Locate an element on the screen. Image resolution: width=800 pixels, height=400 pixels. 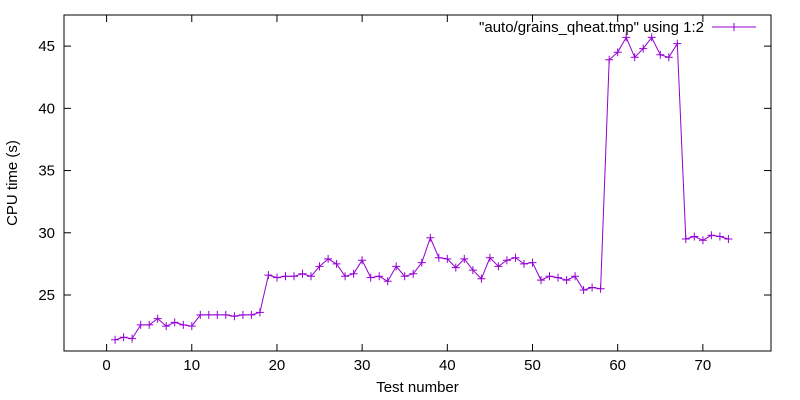
y-tick-label: 30 is located at coordinates (46, 233).